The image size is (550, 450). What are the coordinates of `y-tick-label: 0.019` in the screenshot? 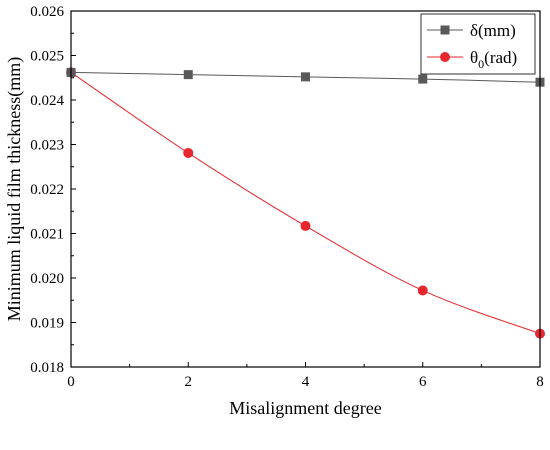 It's located at (47, 324).